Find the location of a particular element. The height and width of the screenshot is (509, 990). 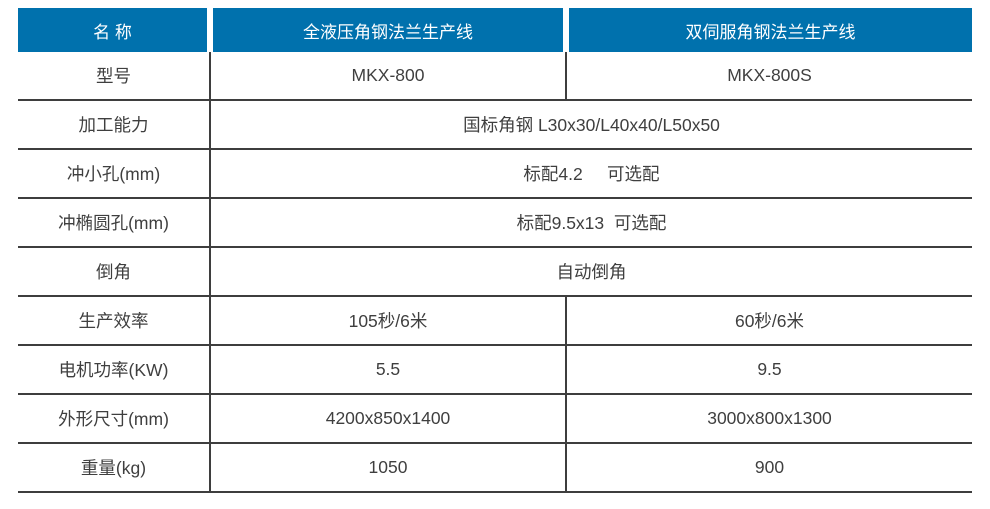

row-efficiency-value-servo: 60秒/6米 is located at coordinates (769, 321).